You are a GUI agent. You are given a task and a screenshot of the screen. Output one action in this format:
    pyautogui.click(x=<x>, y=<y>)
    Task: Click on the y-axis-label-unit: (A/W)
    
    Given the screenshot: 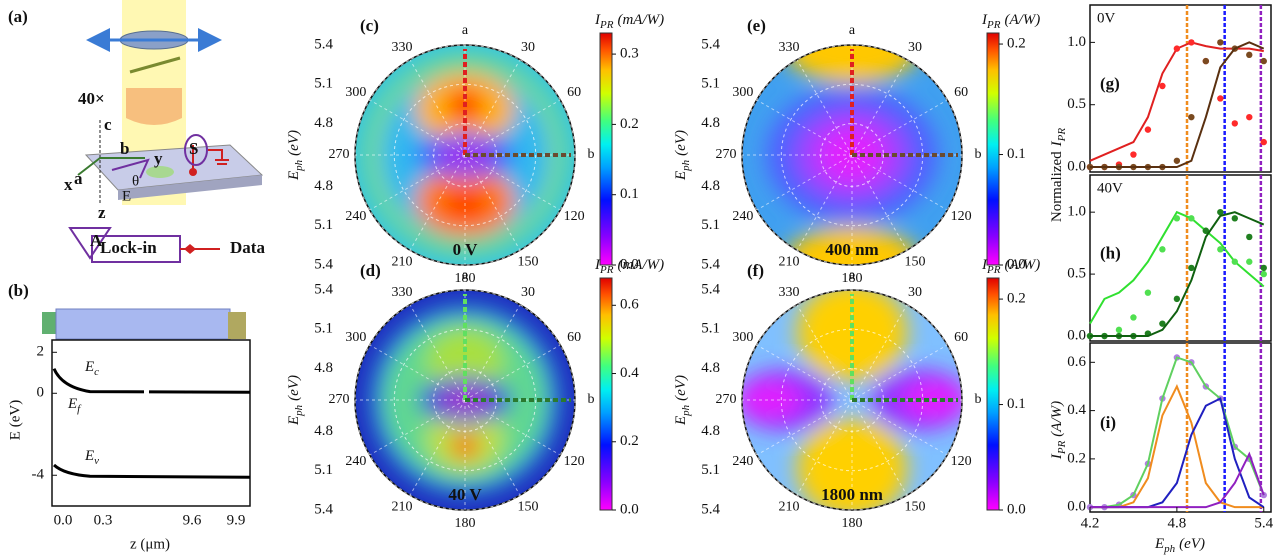 What is the action you would take?
    pyautogui.click(x=1057, y=419)
    